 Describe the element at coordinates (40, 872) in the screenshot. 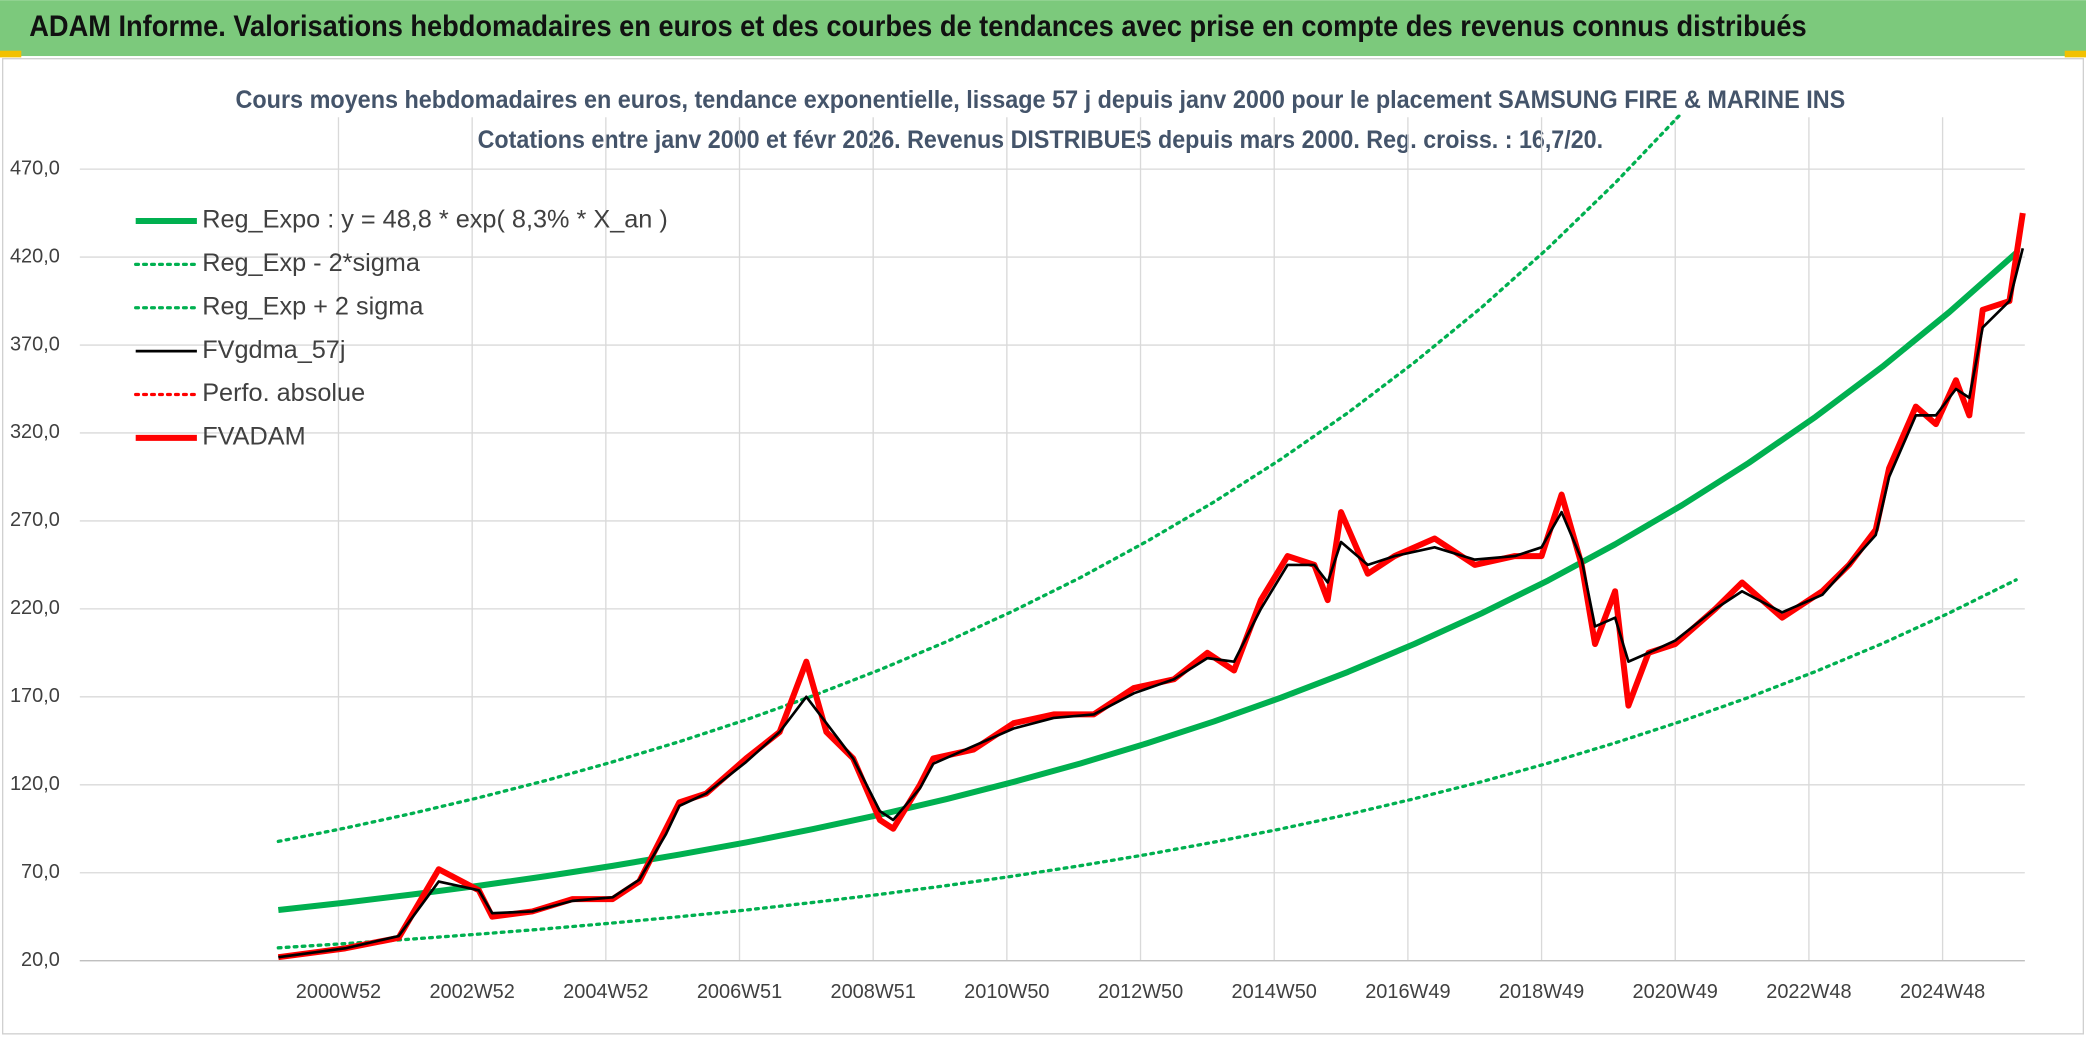

I see `y-tick-label: 70,0` at that location.